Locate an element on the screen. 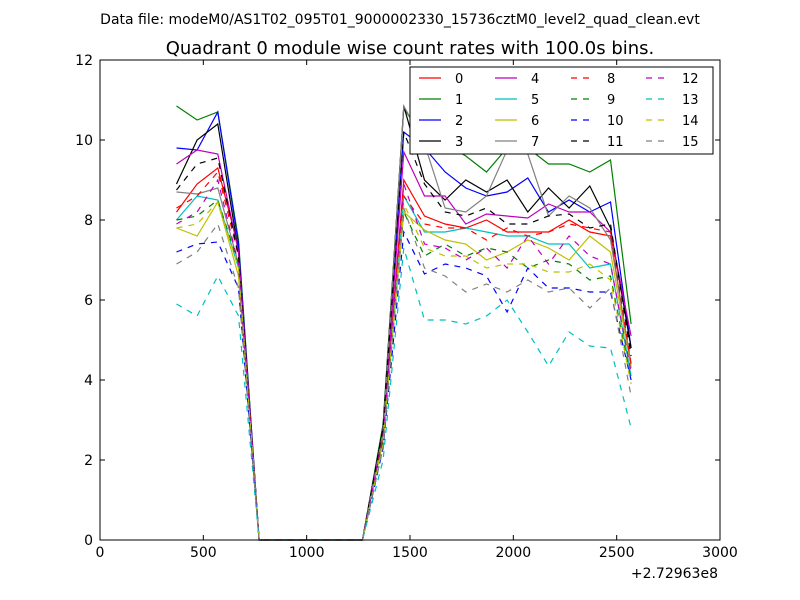 This screenshot has height=600, width=800. legend-label-9: 9 is located at coordinates (611, 100).